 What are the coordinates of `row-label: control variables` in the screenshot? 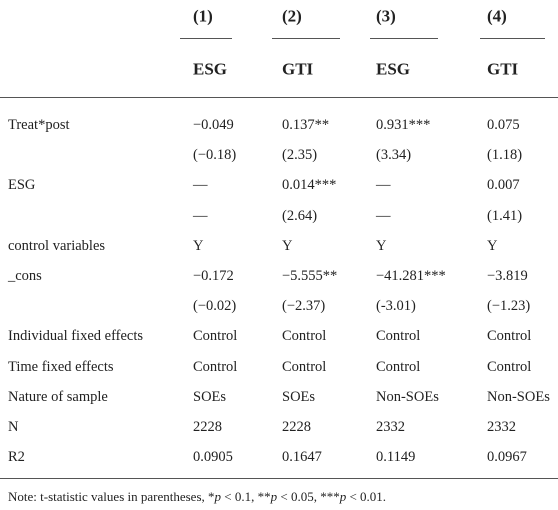 It's located at (57, 245).